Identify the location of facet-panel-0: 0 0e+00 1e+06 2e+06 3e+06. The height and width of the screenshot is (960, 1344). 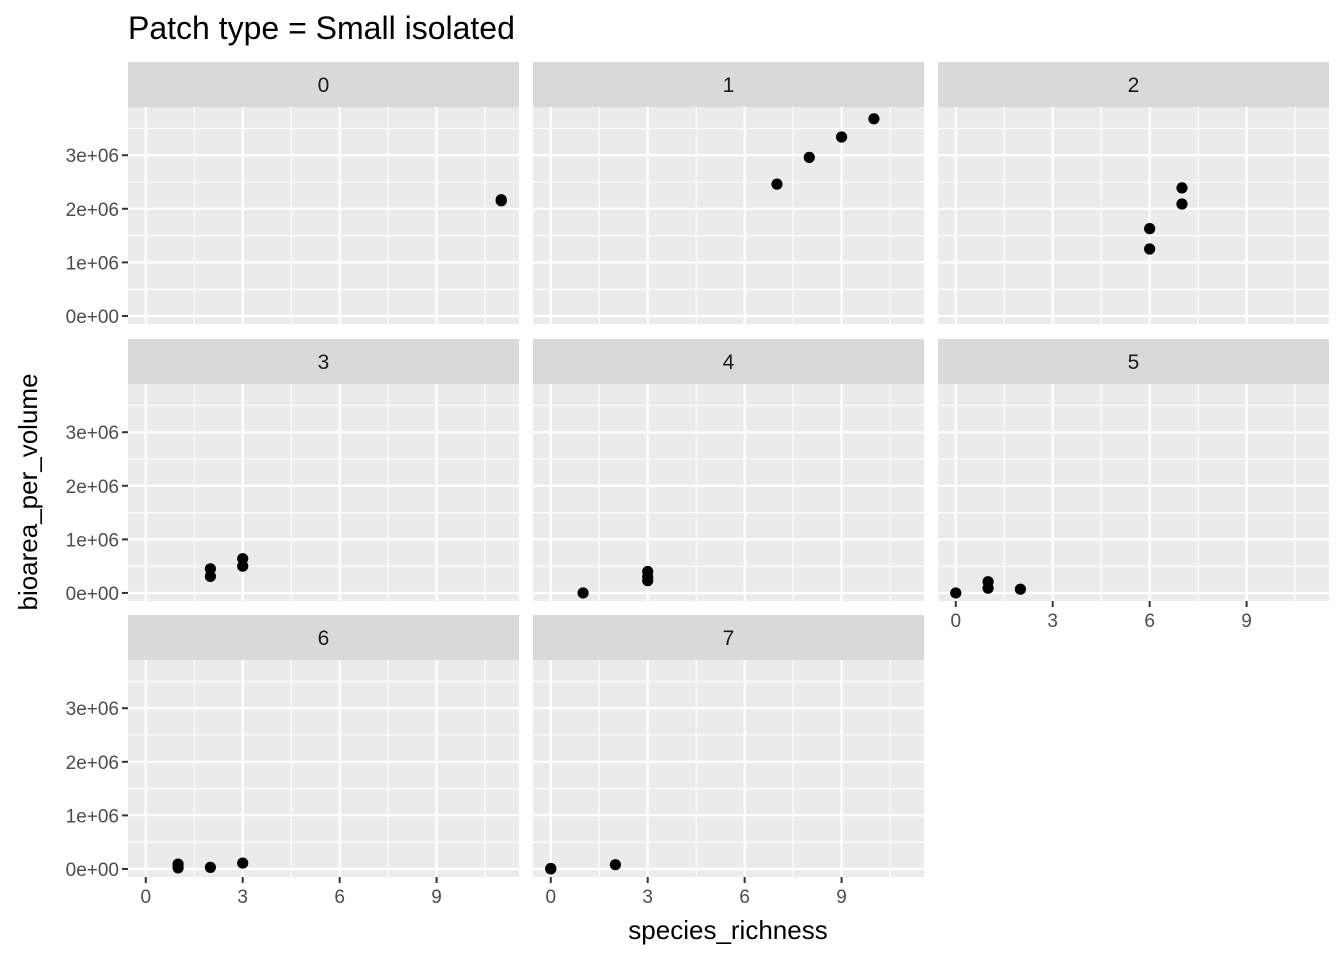
(292, 195).